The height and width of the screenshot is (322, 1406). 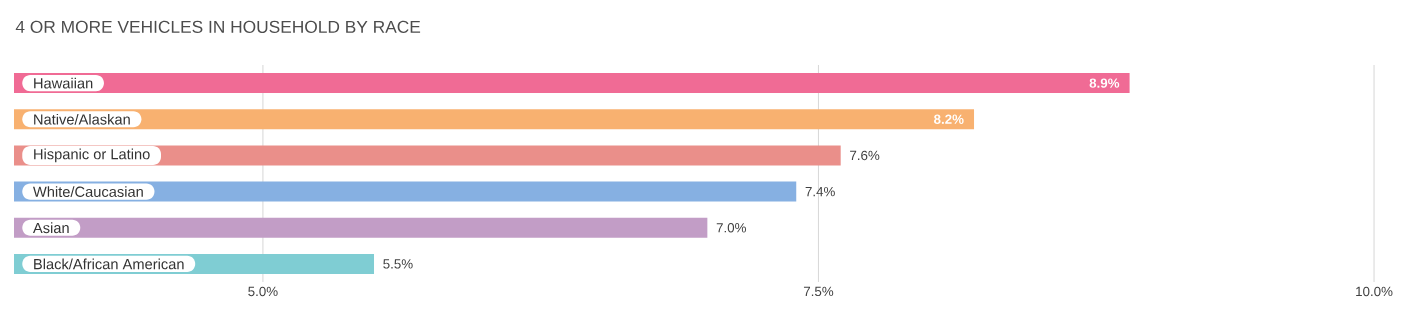 I want to click on data-label: 7.6%, so click(x=865, y=155).